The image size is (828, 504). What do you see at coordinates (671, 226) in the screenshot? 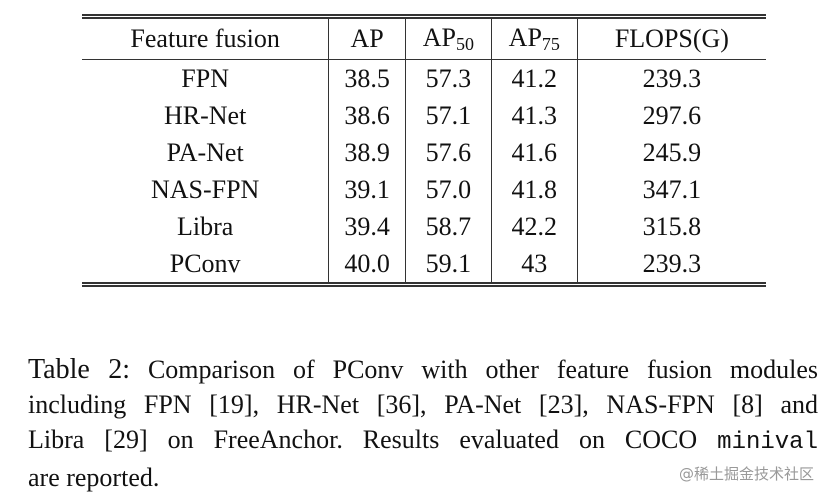
I see `table-cell: 315.8` at bounding box center [671, 226].